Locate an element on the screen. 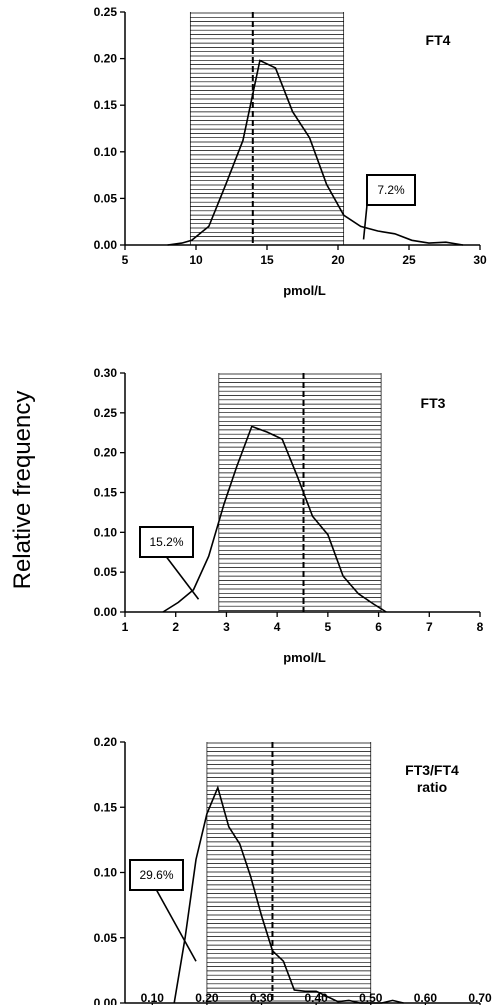 The width and height of the screenshot is (498, 1005). x-tick-label: 15 is located at coordinates (267, 260).